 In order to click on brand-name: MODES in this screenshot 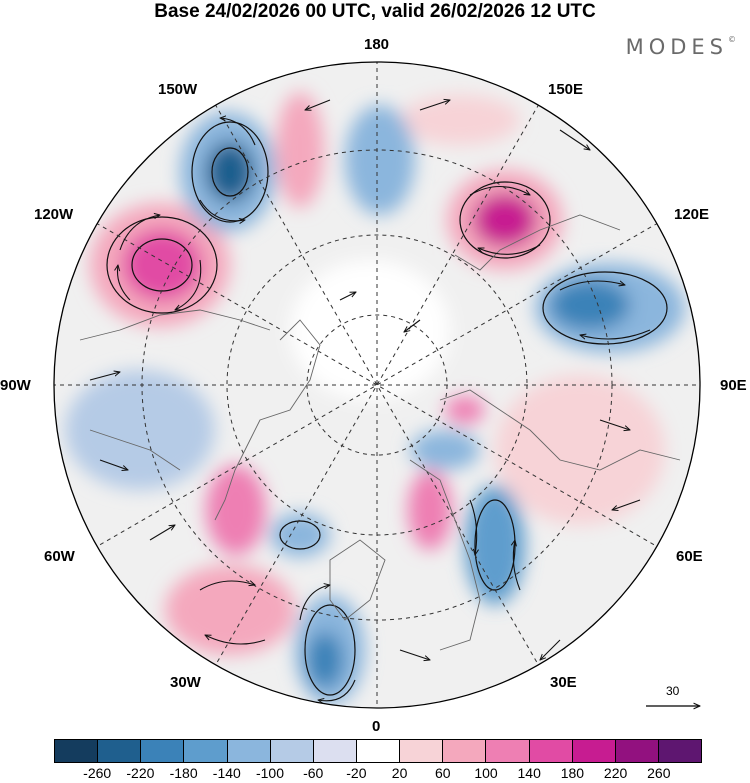, I will do `click(676, 47)`.